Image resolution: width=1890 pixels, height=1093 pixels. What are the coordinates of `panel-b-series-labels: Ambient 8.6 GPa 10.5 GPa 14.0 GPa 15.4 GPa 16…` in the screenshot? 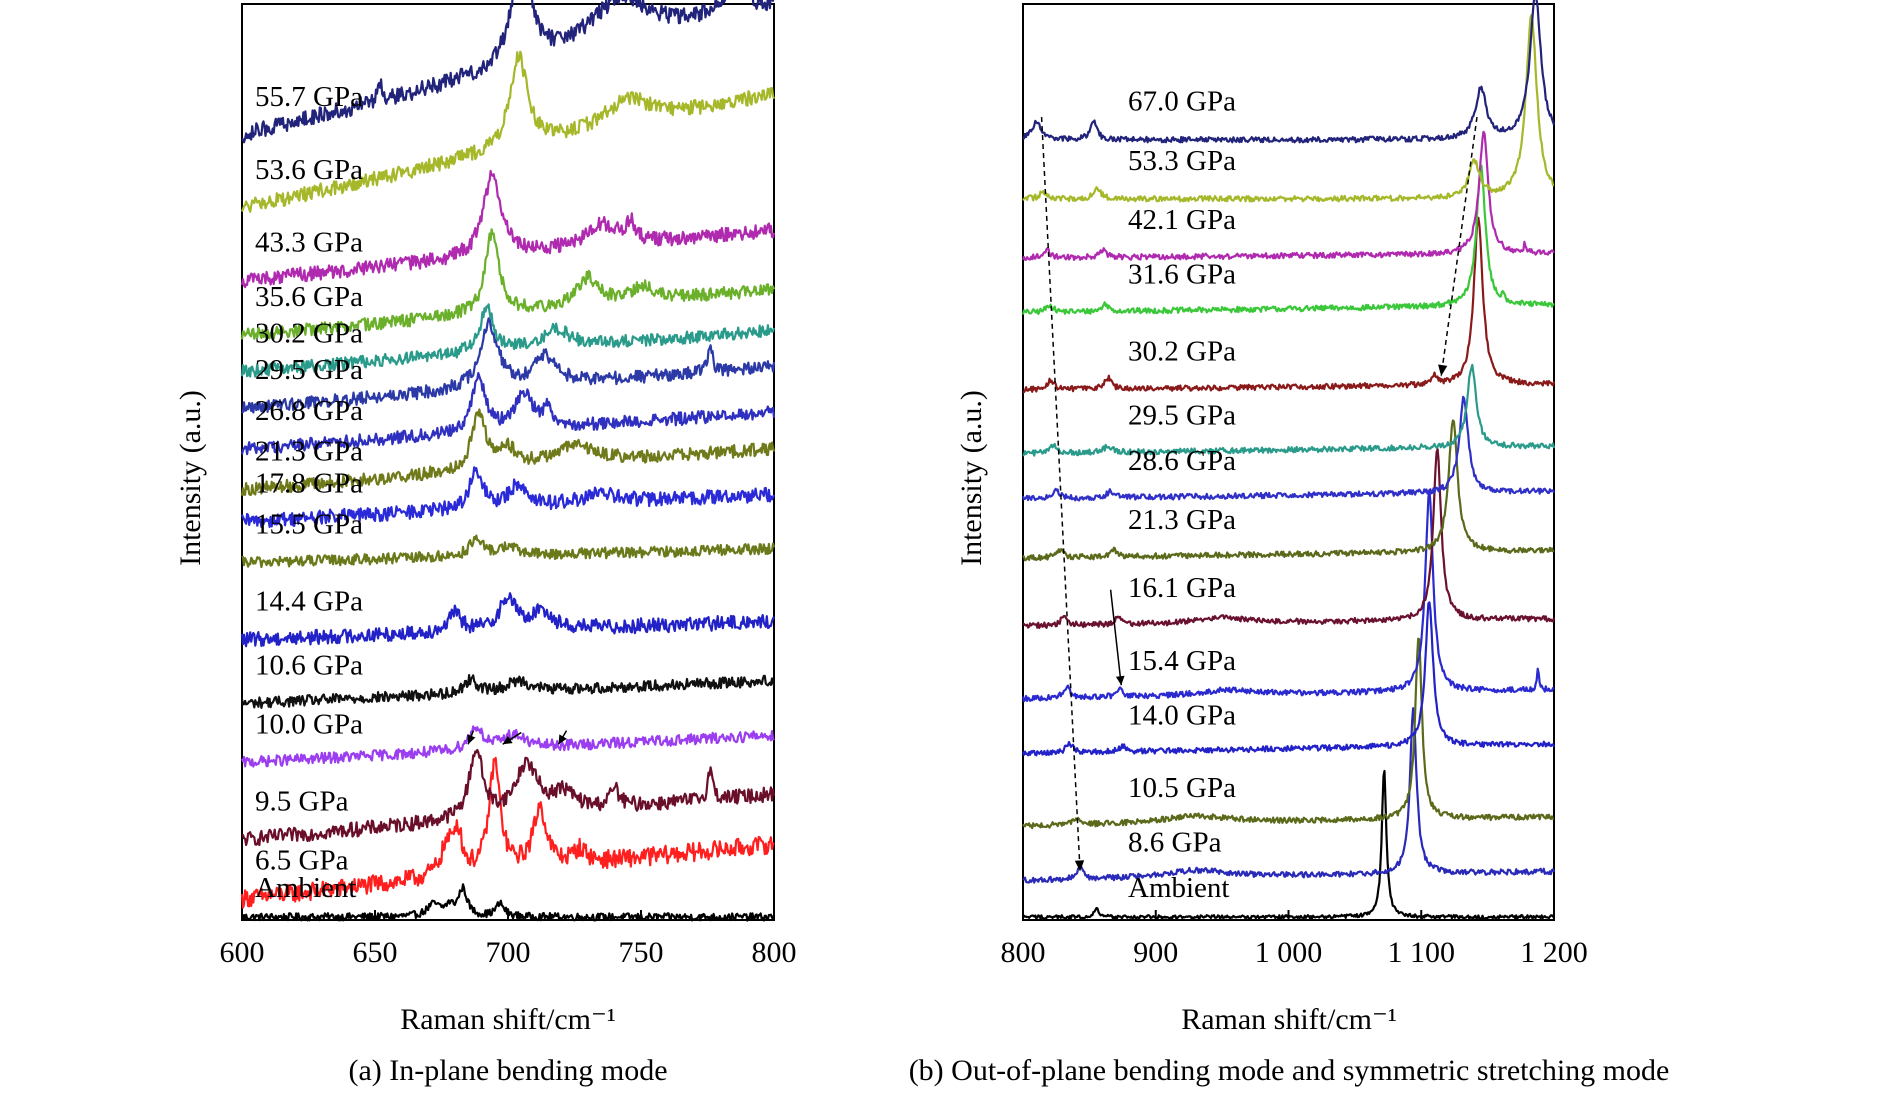 It's located at (1182, 495).